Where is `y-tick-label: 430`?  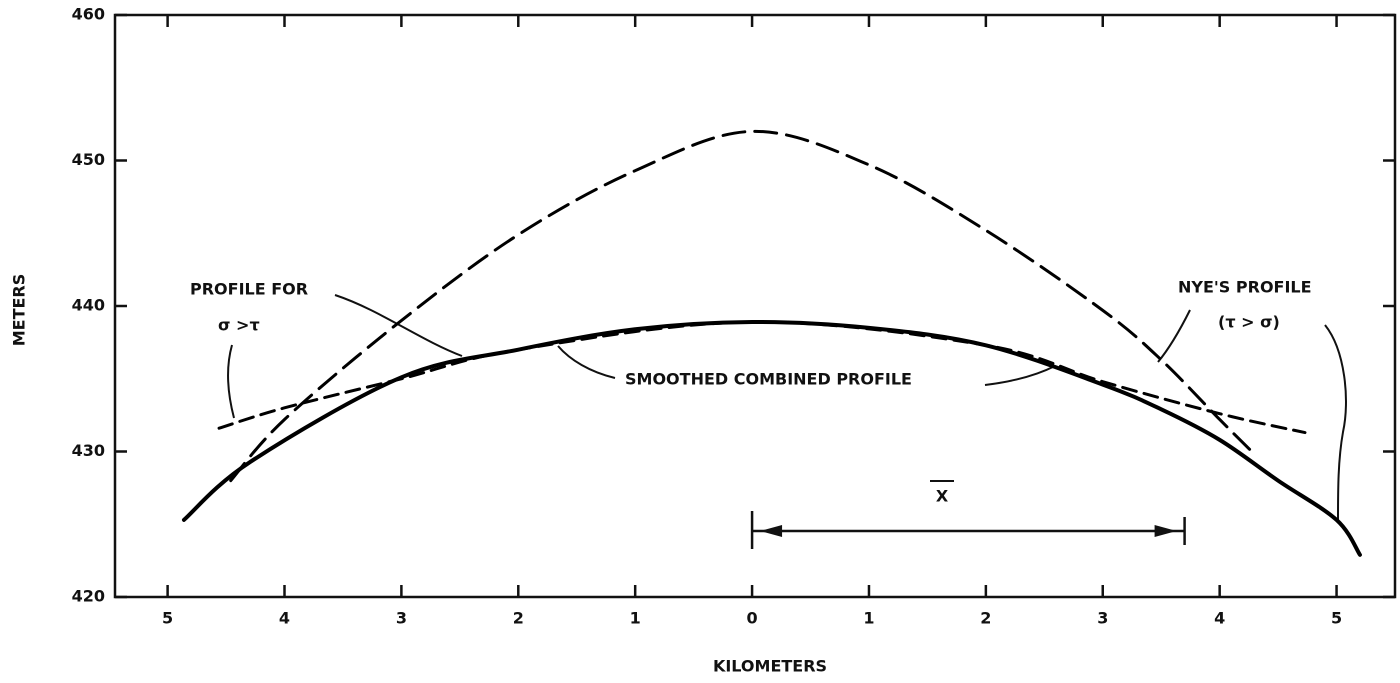 y-tick-label: 430 is located at coordinates (88, 450).